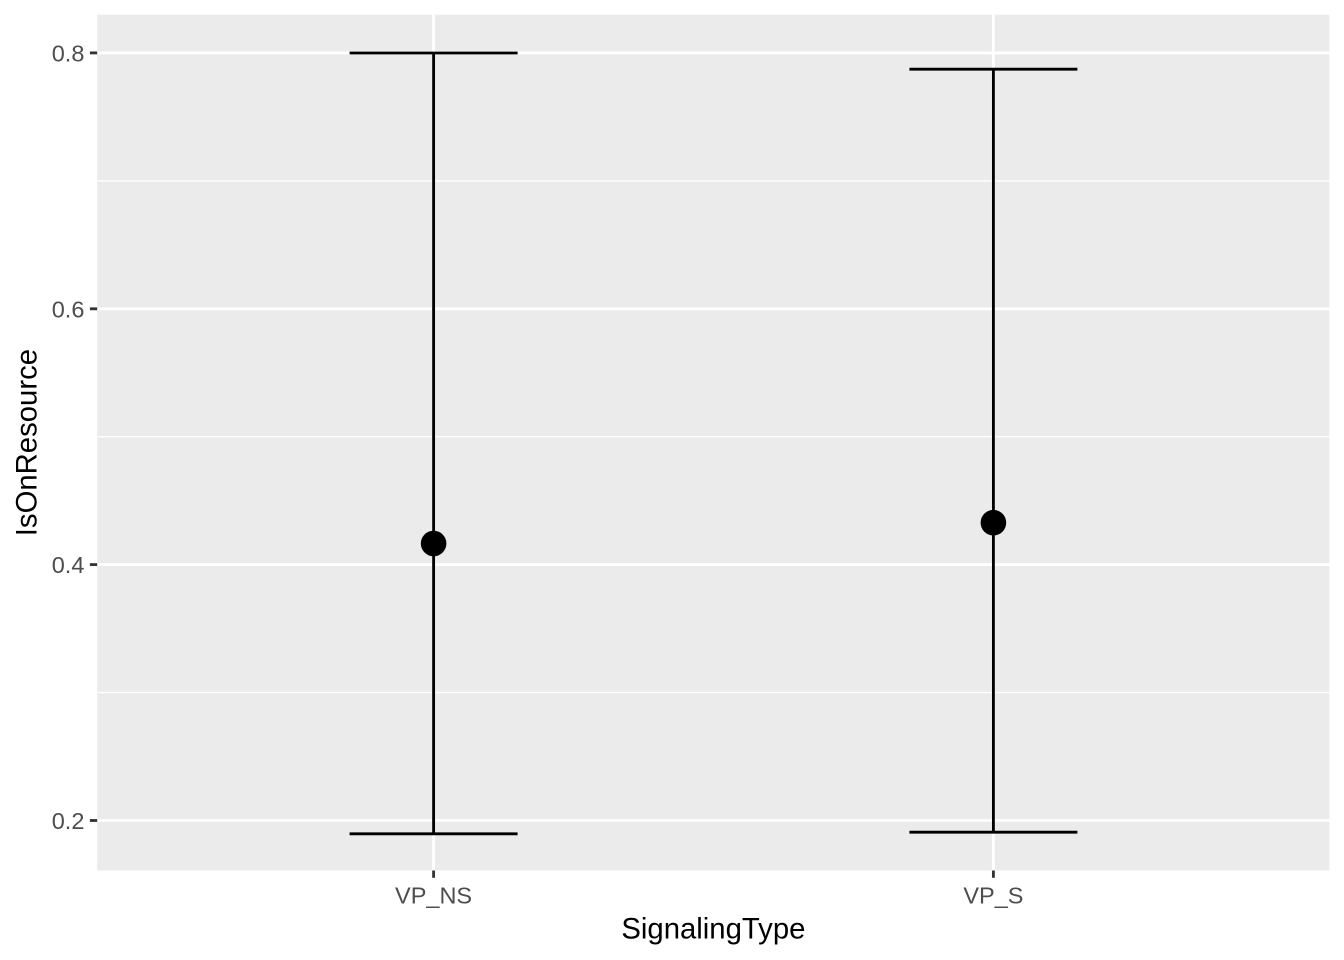 The width and height of the screenshot is (1344, 960). I want to click on svg-text: SignalingType, so click(713, 929).